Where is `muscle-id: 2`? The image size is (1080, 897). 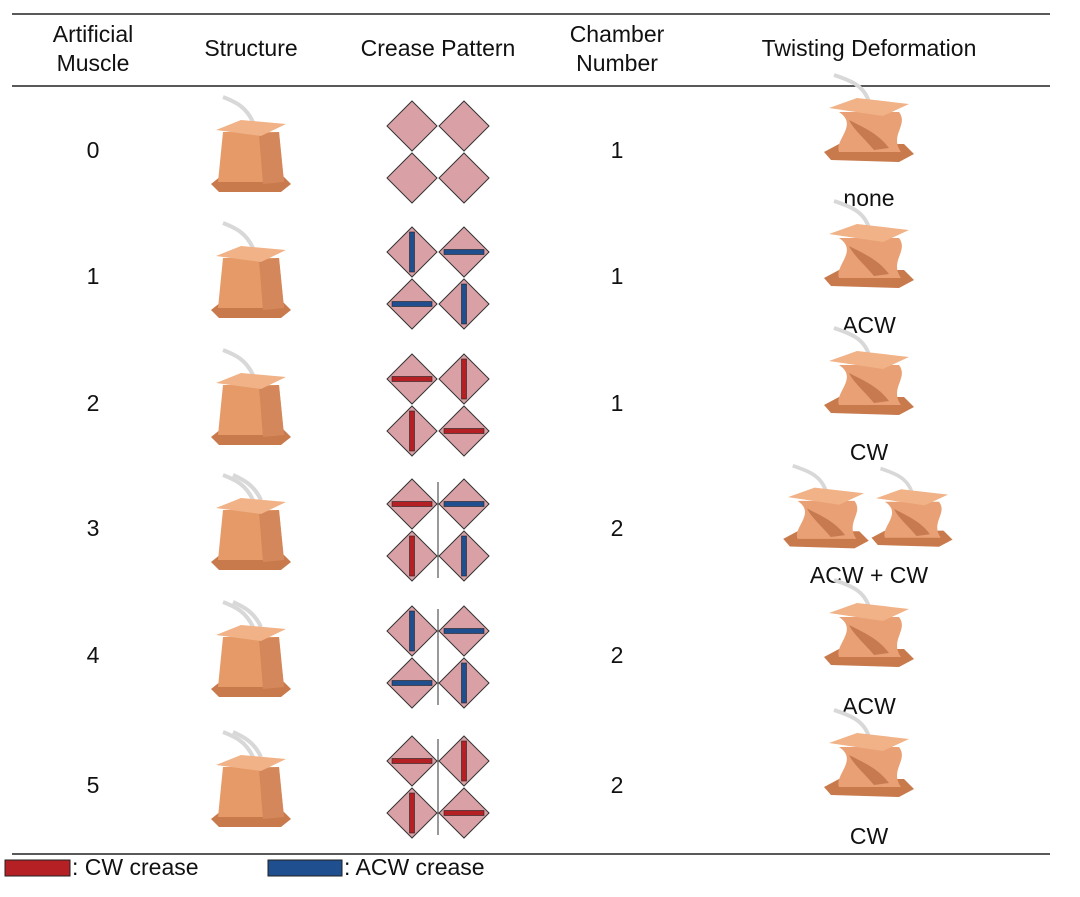 muscle-id: 2 is located at coordinates (93, 403).